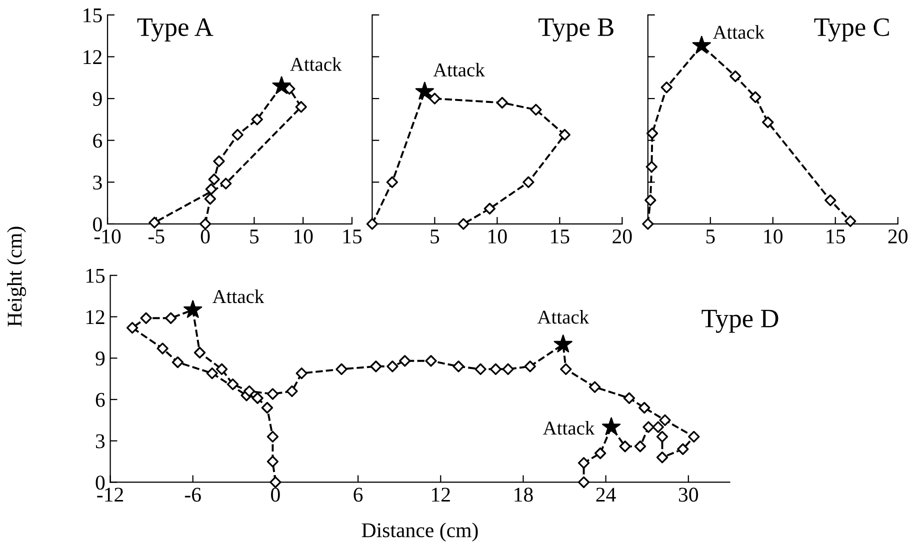 Image resolution: width=919 pixels, height=553 pixels. What do you see at coordinates (358, 495) in the screenshot?
I see `x-tick-label: 6` at bounding box center [358, 495].